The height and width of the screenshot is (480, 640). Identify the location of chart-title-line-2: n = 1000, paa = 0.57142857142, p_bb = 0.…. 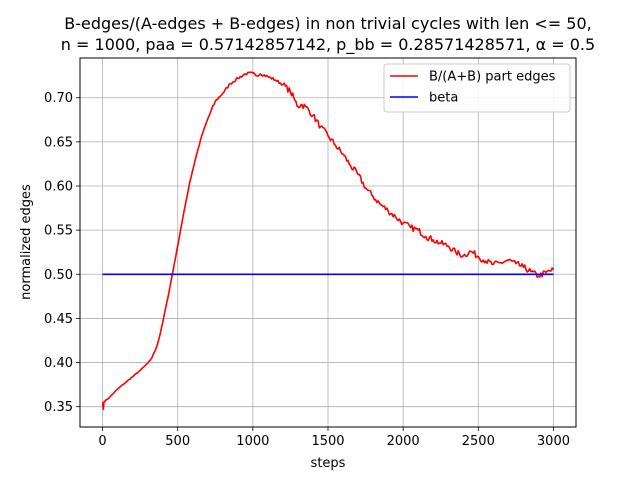
(328, 45).